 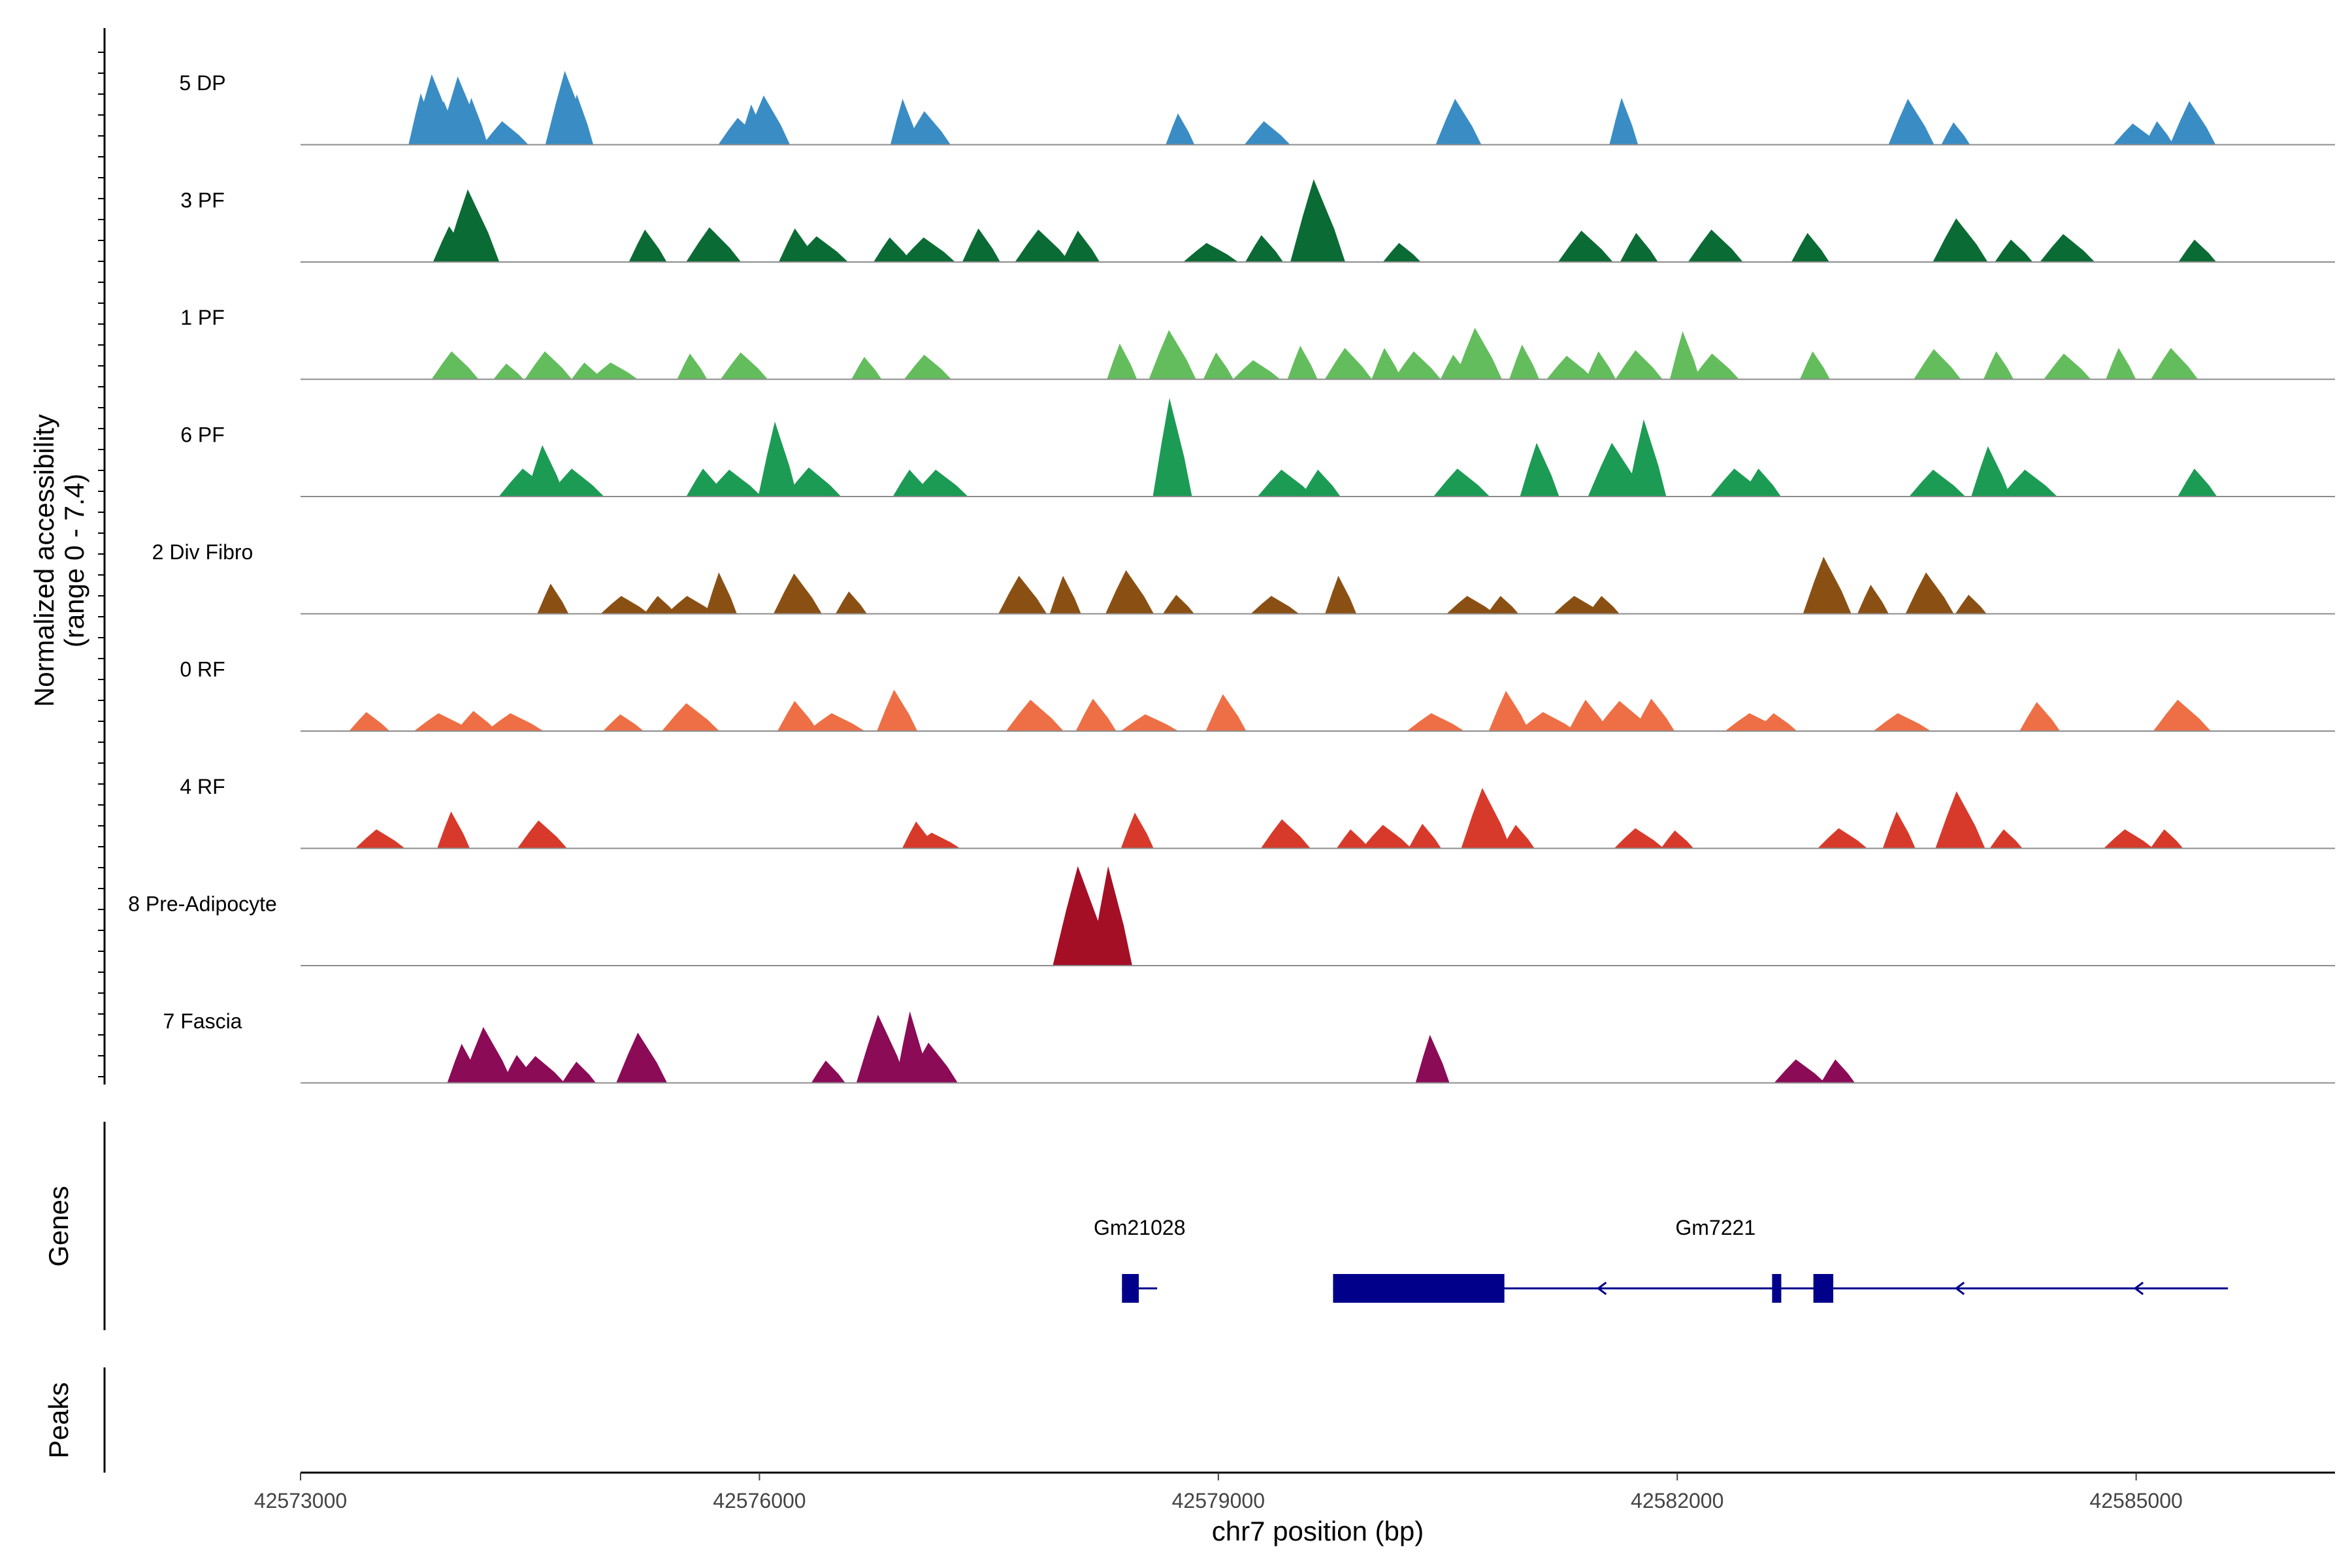 What do you see at coordinates (1218, 1500) in the screenshot?
I see `x-tick-label: 42579000` at bounding box center [1218, 1500].